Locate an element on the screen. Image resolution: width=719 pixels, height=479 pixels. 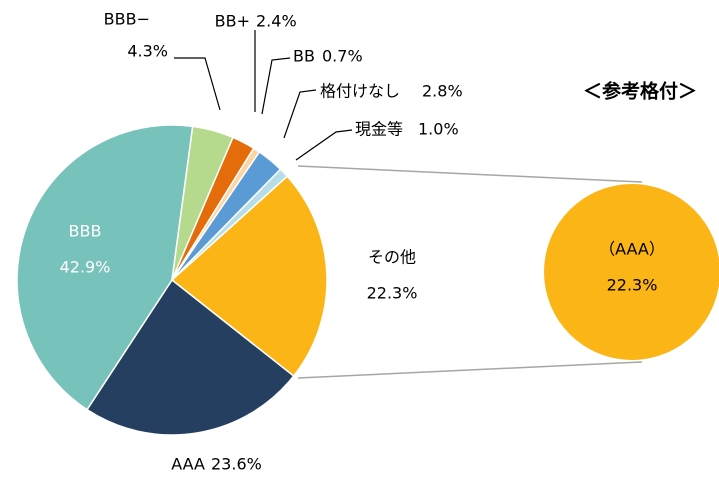
slice-label: 現金等 is located at coordinates (379, 129).